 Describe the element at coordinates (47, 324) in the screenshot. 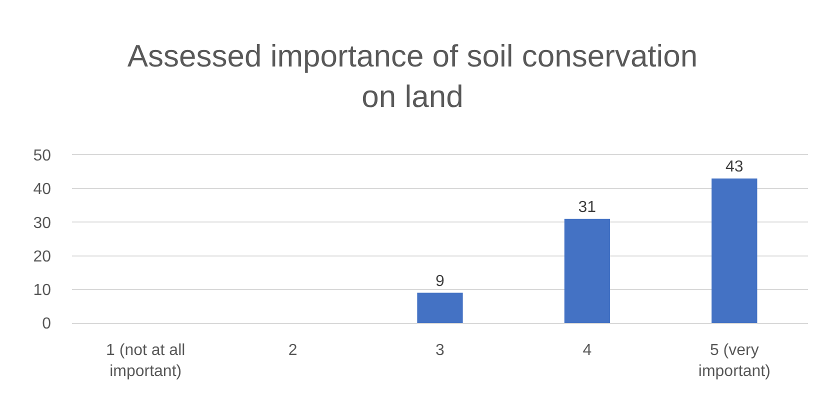

I see `y-tick-label: 0` at that location.